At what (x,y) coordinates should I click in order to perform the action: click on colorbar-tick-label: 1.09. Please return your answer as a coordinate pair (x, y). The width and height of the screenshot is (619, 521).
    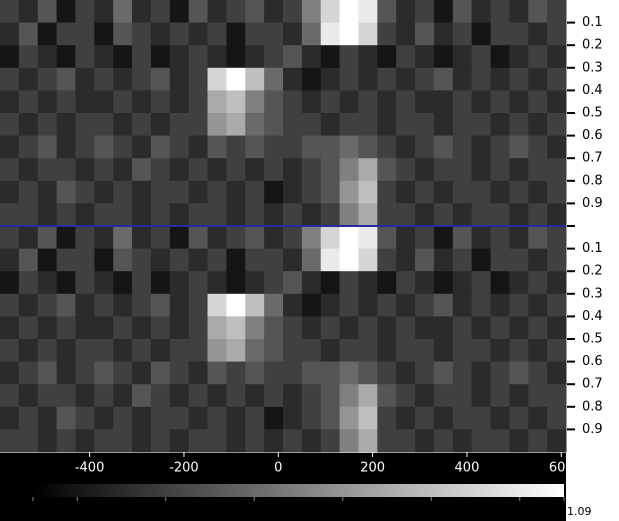
    Looking at the image, I should click on (579, 511).